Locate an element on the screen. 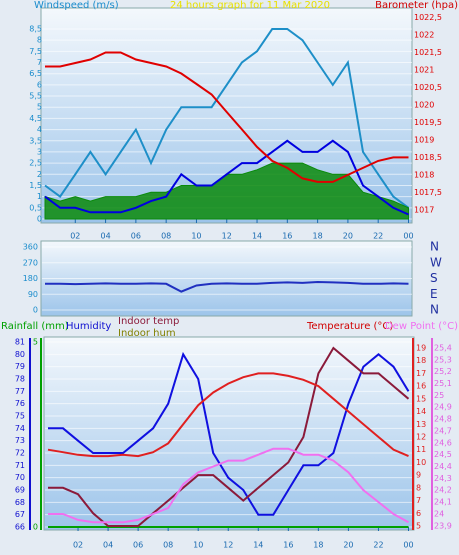 The width and height of the screenshot is (459, 555). y-tick-label: 6,5 is located at coordinates (35, 73).